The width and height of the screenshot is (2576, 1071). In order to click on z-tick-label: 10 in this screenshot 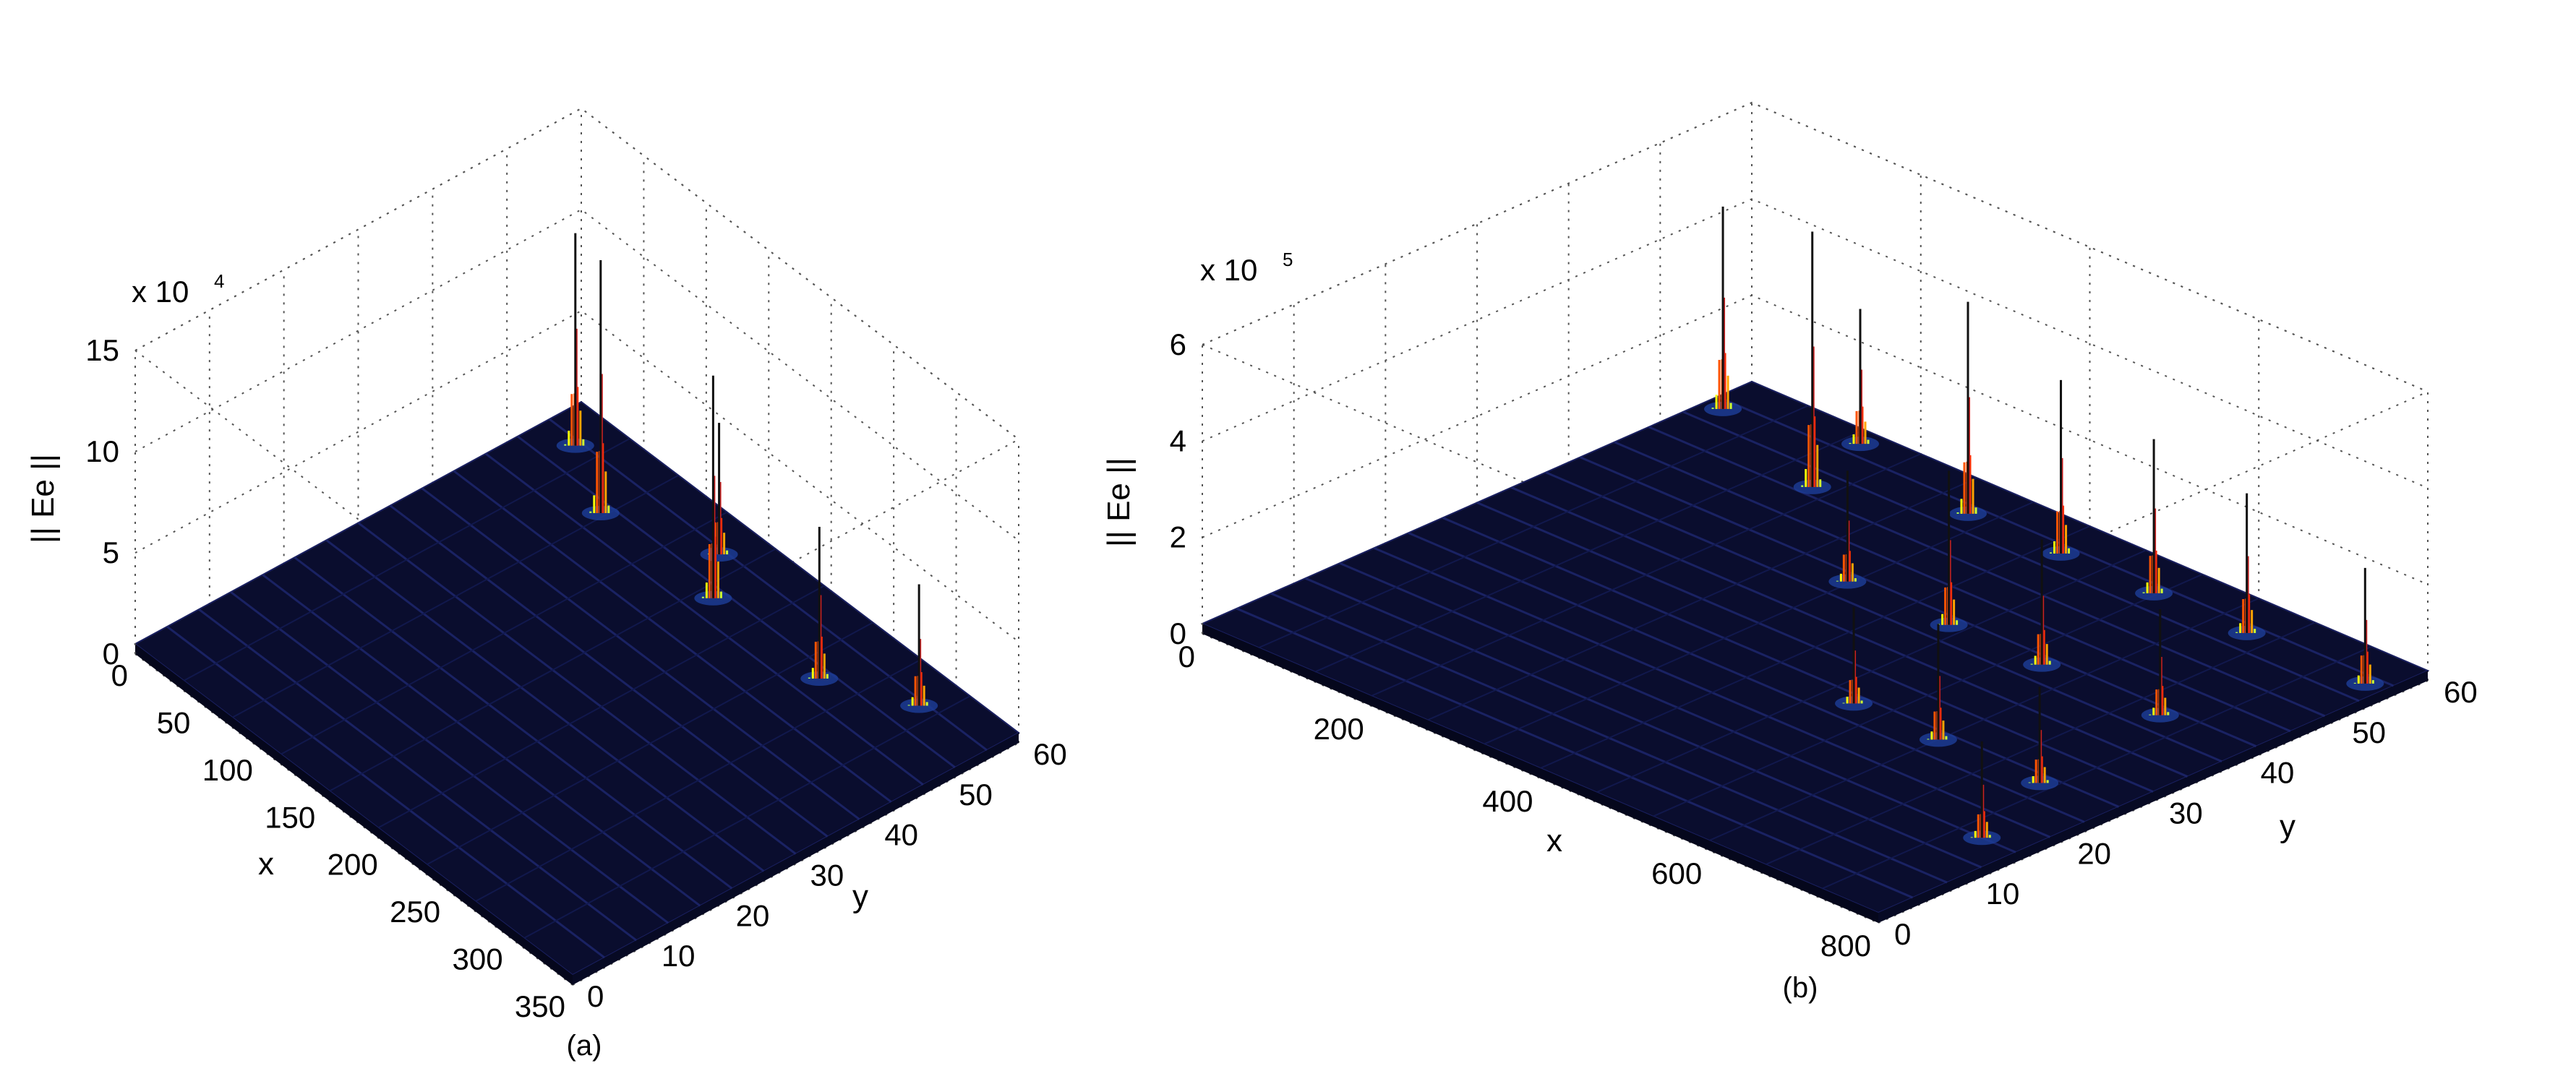, I will do `click(102, 451)`.